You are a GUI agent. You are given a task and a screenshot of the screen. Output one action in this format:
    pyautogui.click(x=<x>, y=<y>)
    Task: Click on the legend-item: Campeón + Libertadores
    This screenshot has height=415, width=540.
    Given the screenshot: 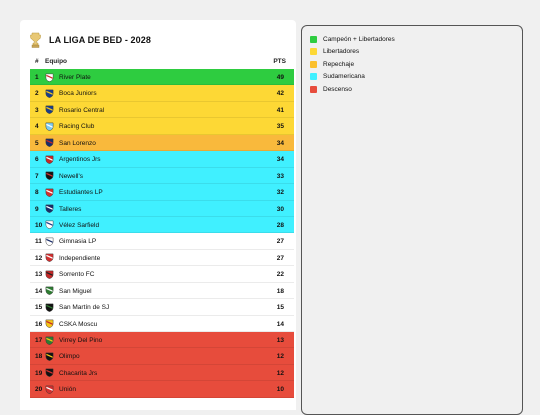 What is the action you would take?
    pyautogui.click(x=352, y=39)
    